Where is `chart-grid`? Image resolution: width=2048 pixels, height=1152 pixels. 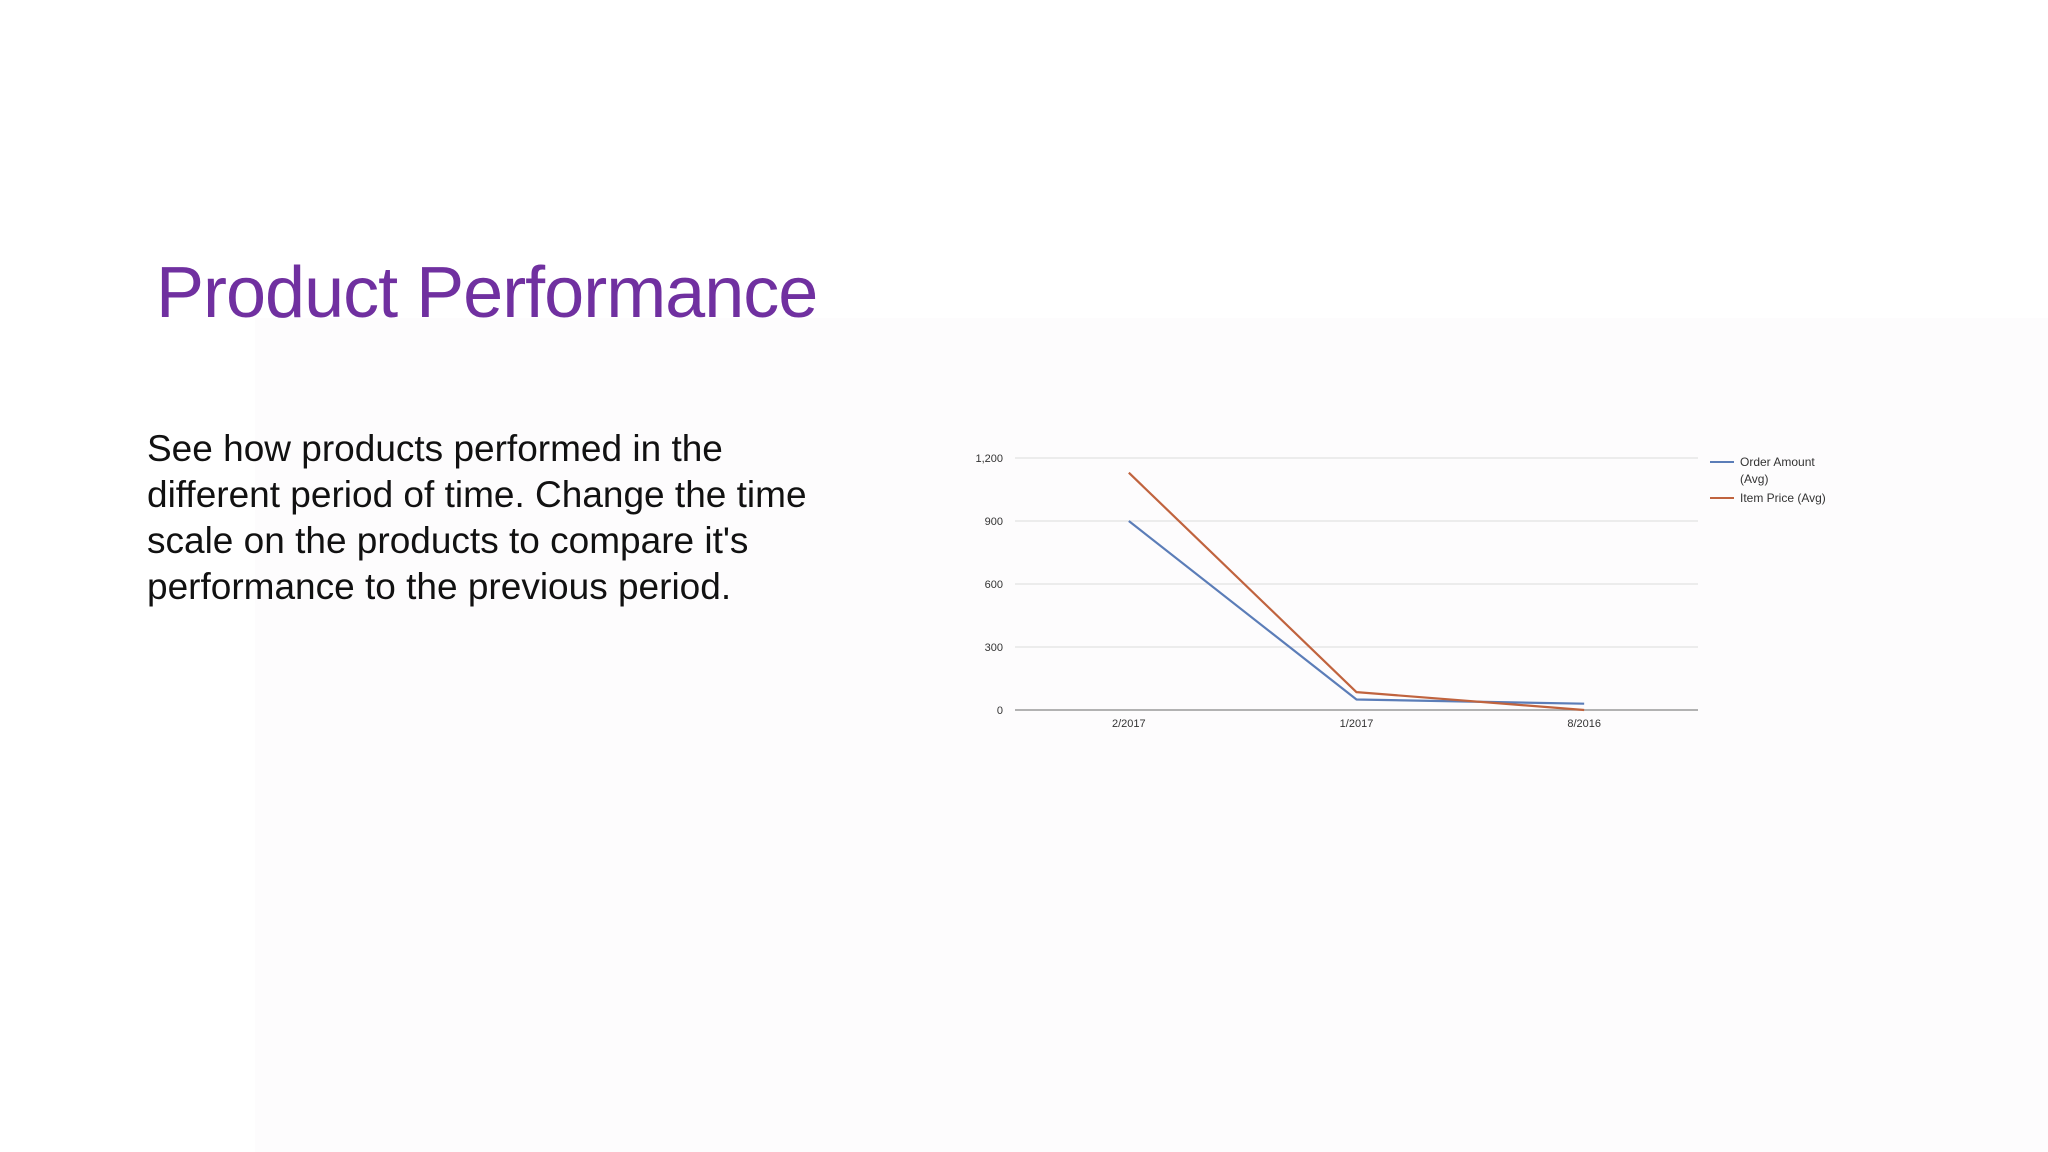
chart-grid is located at coordinates (1356, 552).